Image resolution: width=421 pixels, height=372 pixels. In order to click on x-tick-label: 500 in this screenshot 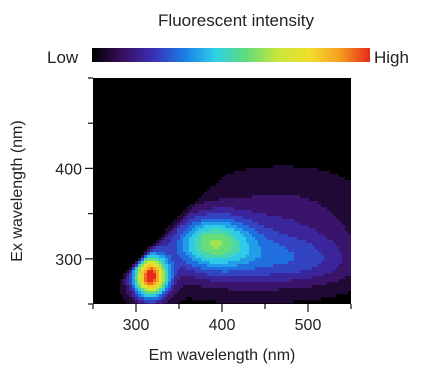, I will do `click(308, 325)`.